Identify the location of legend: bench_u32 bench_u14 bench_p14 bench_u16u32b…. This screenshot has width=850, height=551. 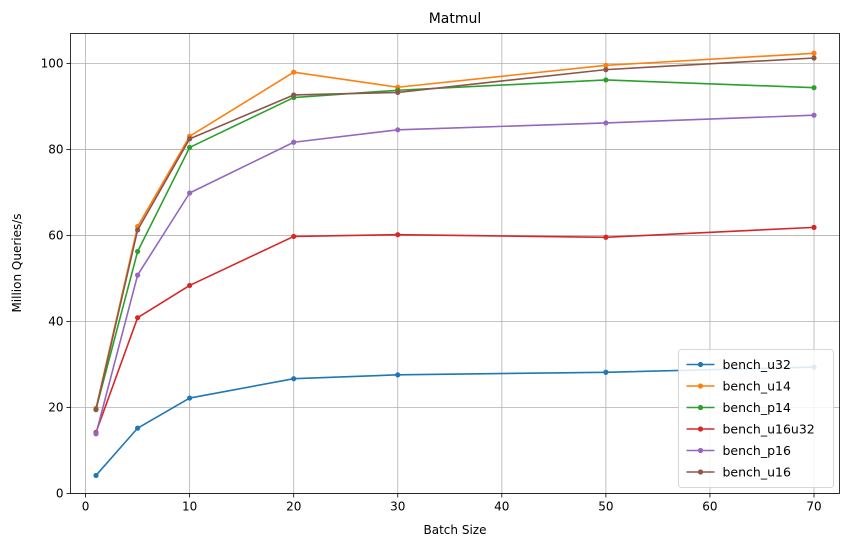
(756, 418).